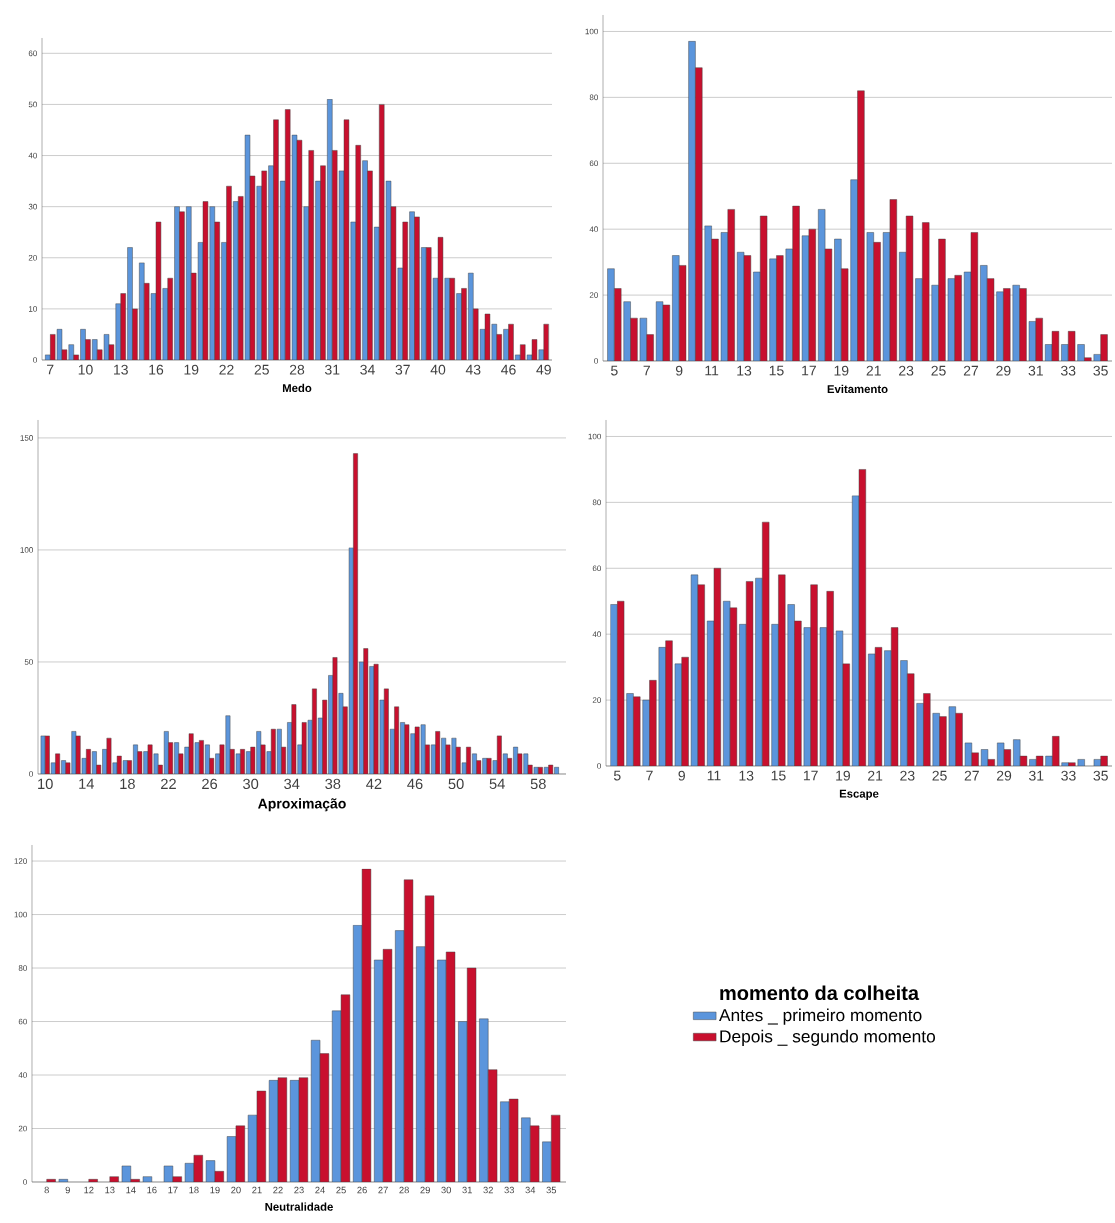  I want to click on x-tick-label: 12, so click(89, 1190).